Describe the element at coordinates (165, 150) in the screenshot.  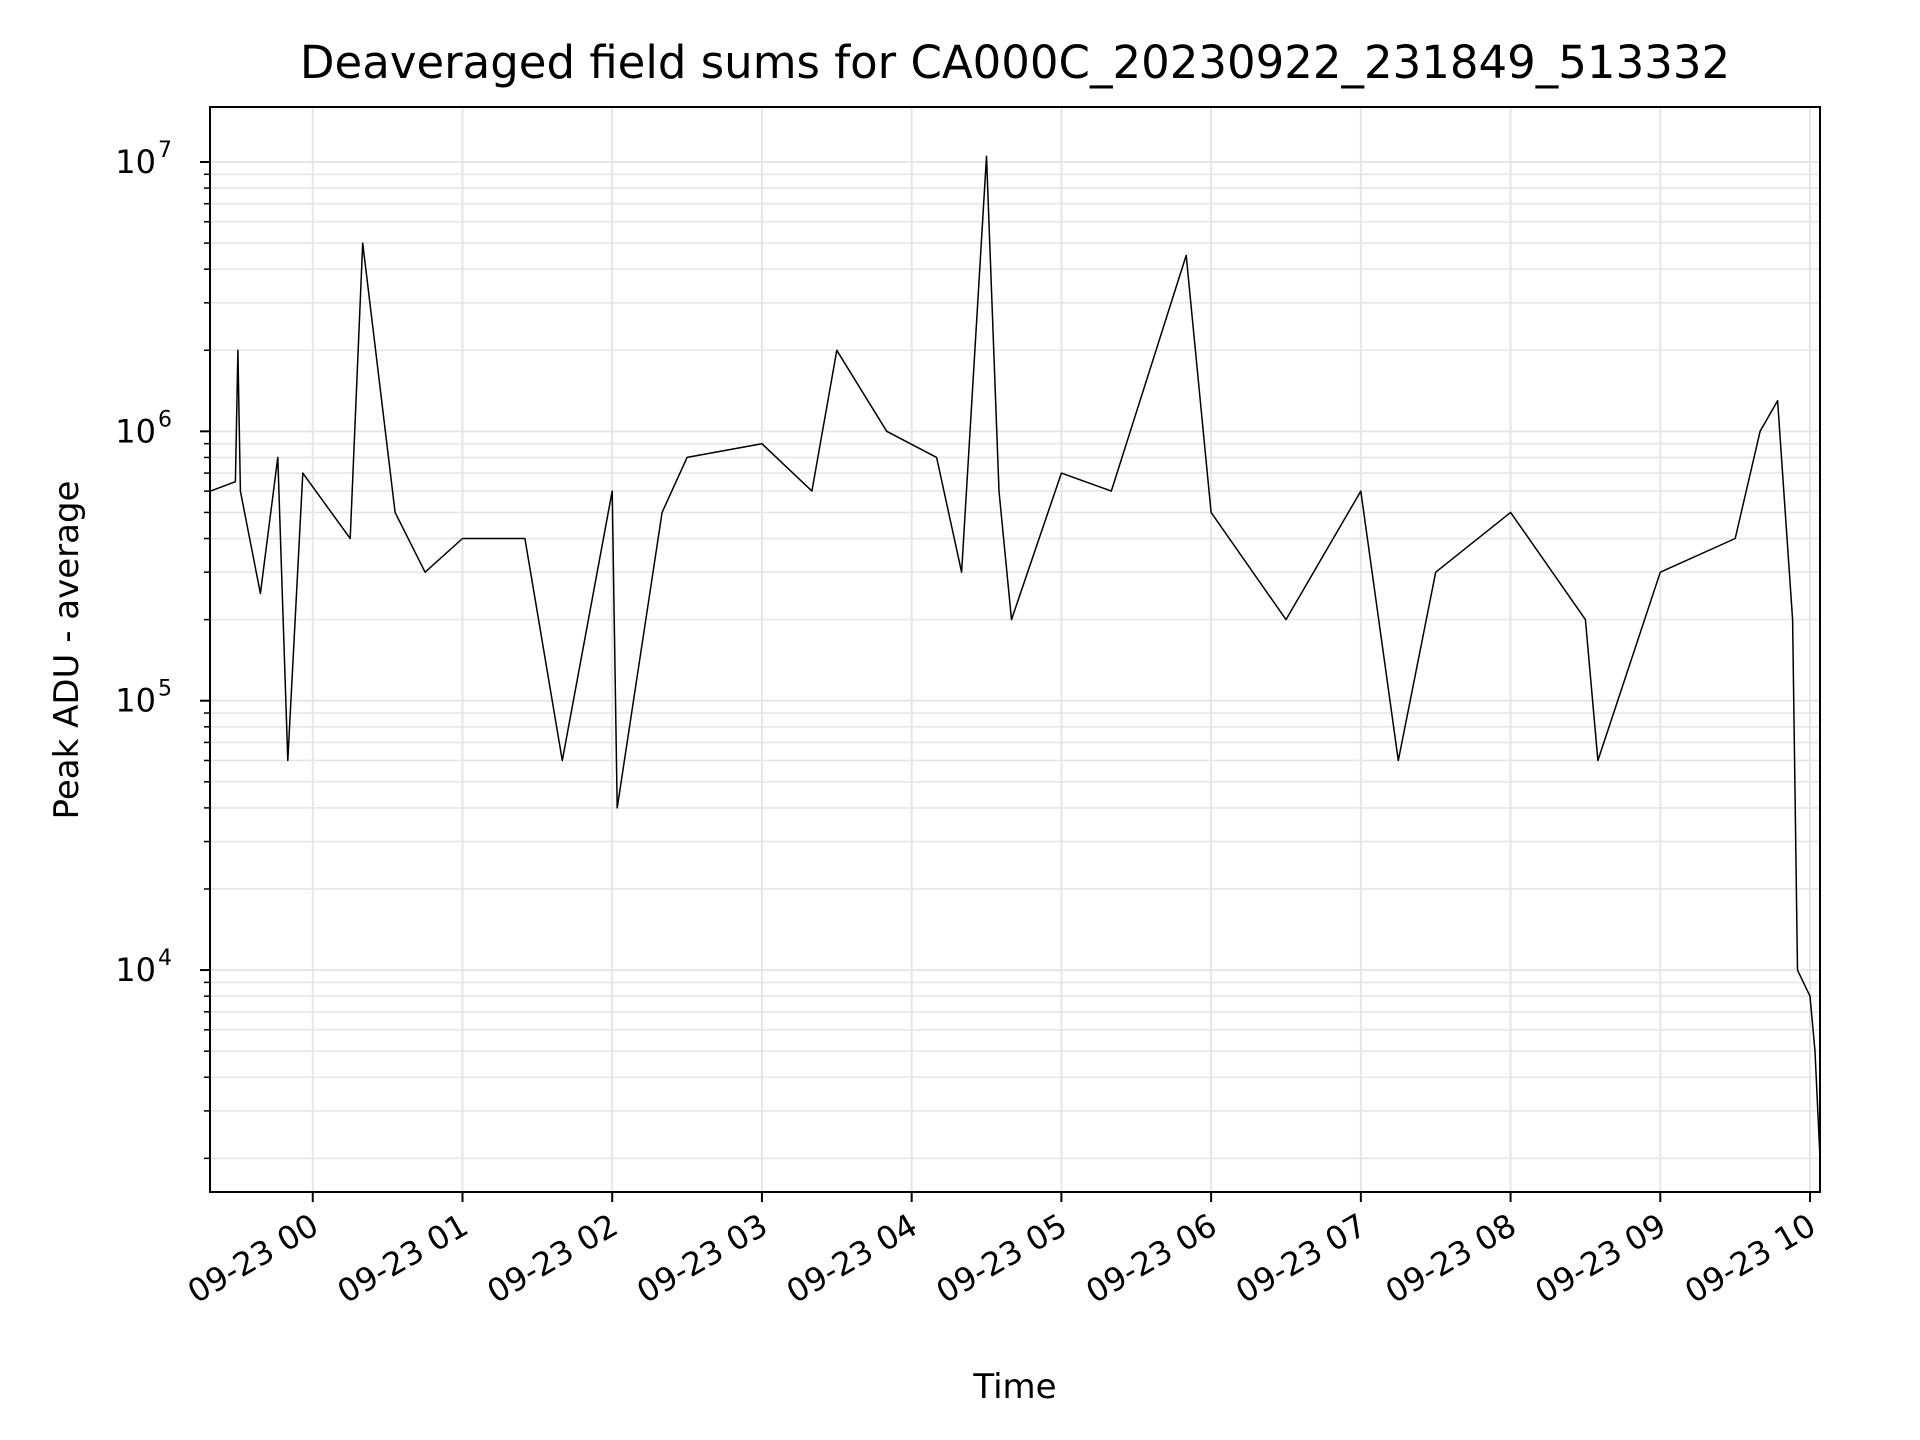
I see `y-tick-exponent: 7` at that location.